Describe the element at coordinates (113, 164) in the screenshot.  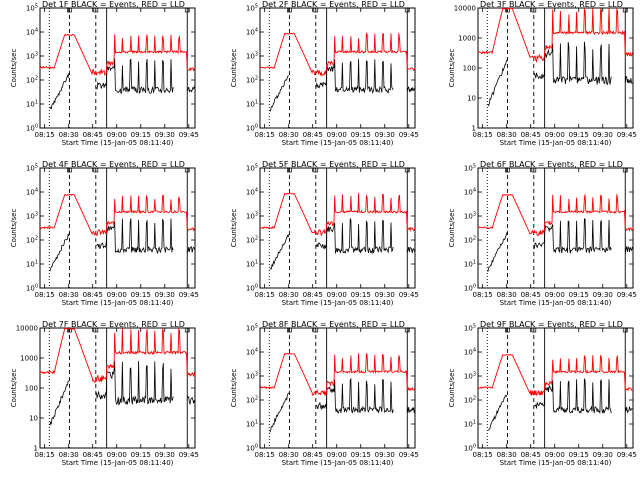
I see `subplot-title: Det 4F BLACK = Events, RED = LLD` at that location.